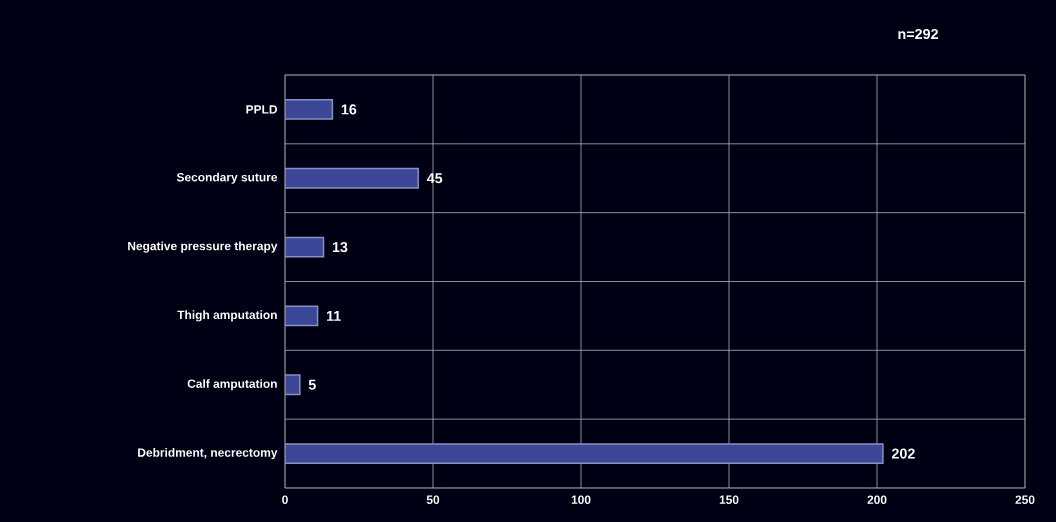 The image size is (1056, 522). Describe the element at coordinates (729, 499) in the screenshot. I see `x-tick-label: 150` at that location.